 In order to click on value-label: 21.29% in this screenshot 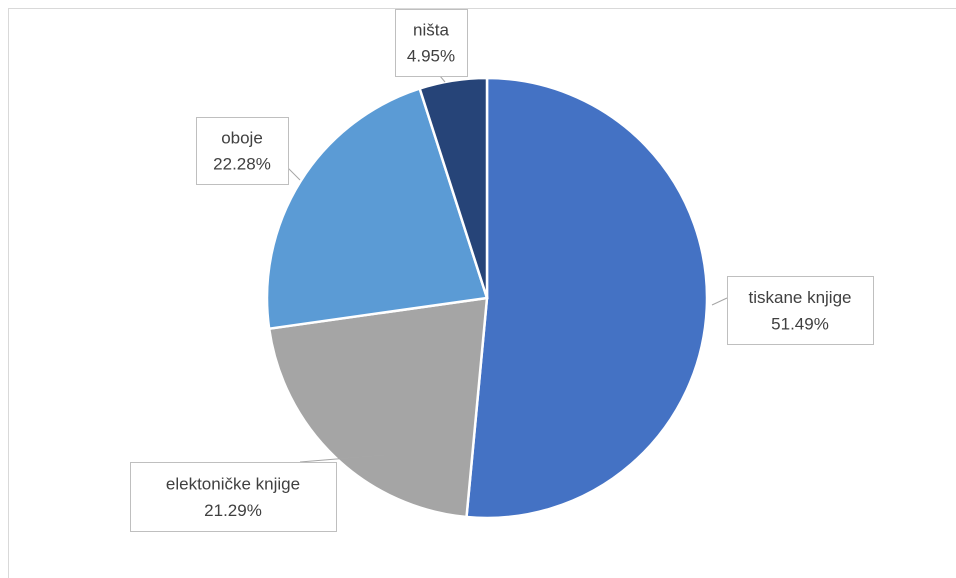, I will do `click(233, 510)`.